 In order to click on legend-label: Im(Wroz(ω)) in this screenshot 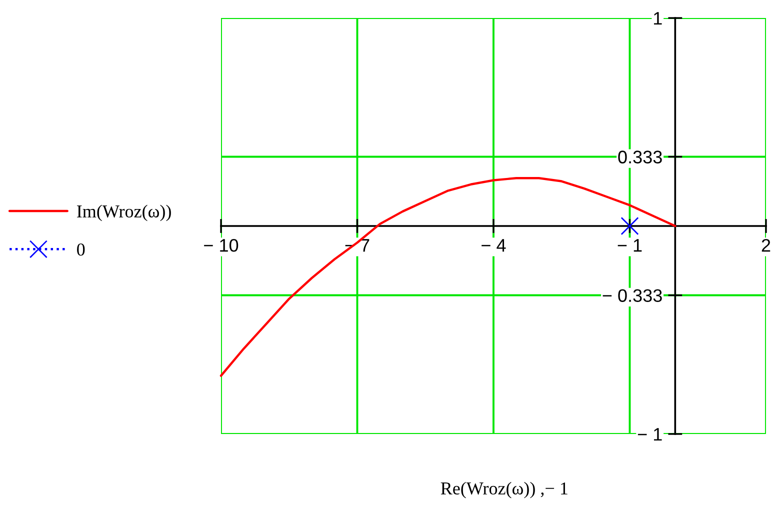, I will do `click(124, 213)`.